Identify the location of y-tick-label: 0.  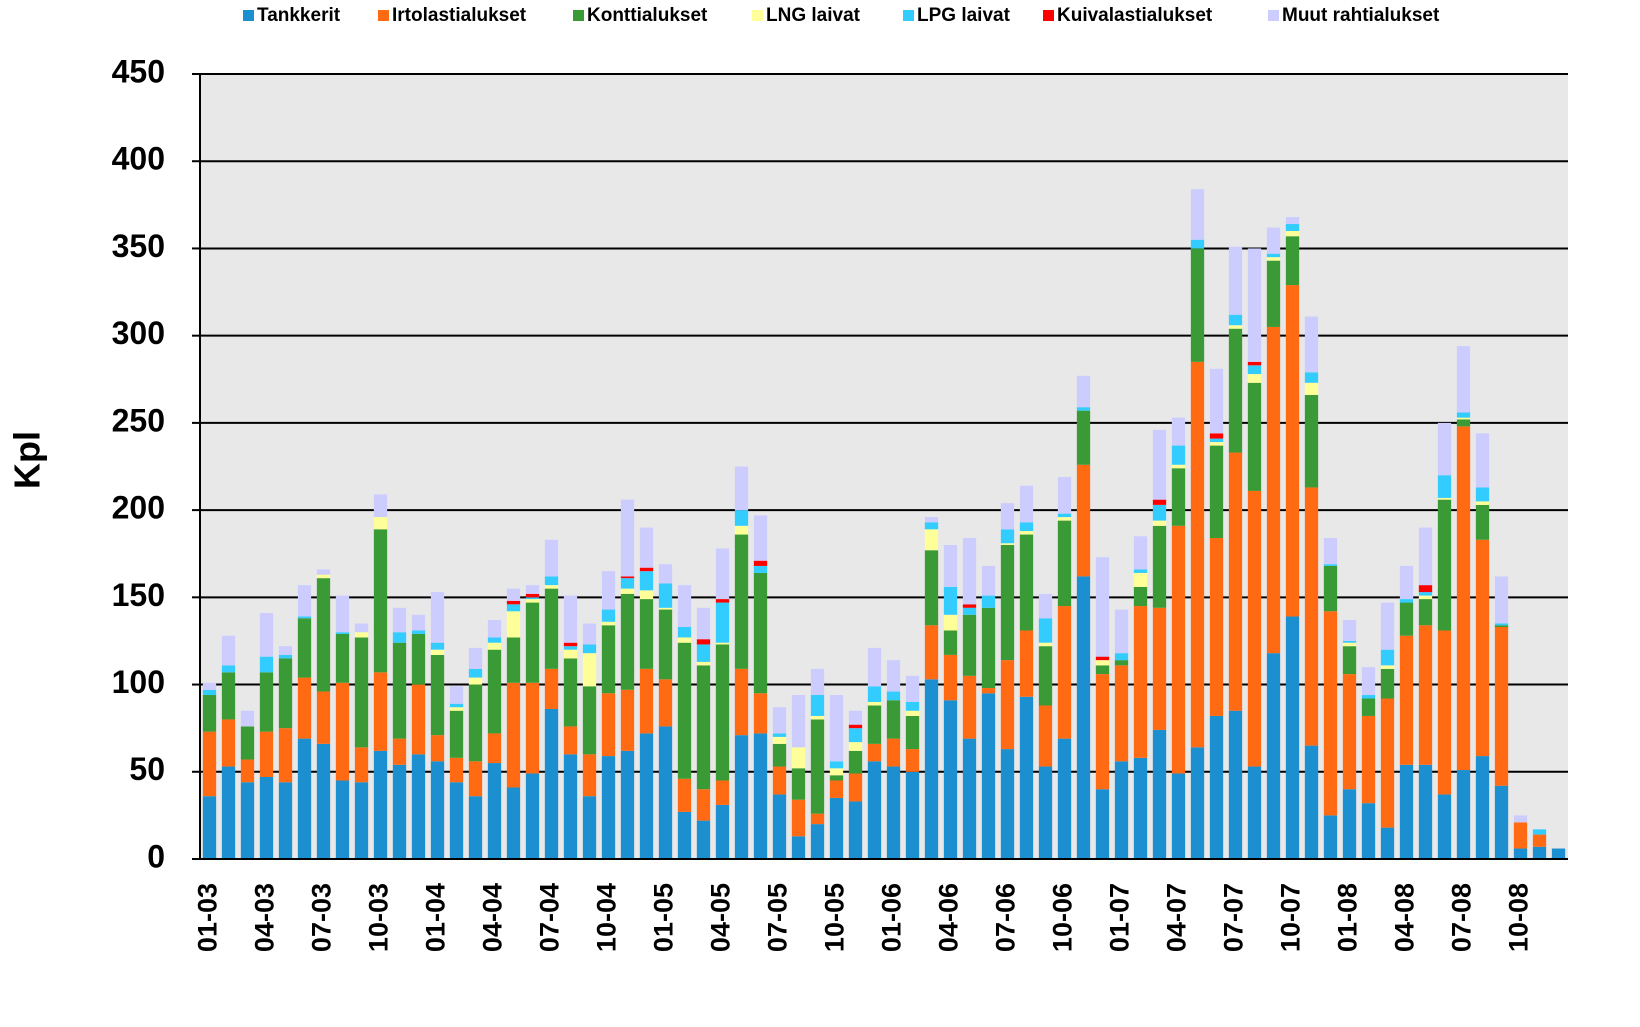
(156, 856).